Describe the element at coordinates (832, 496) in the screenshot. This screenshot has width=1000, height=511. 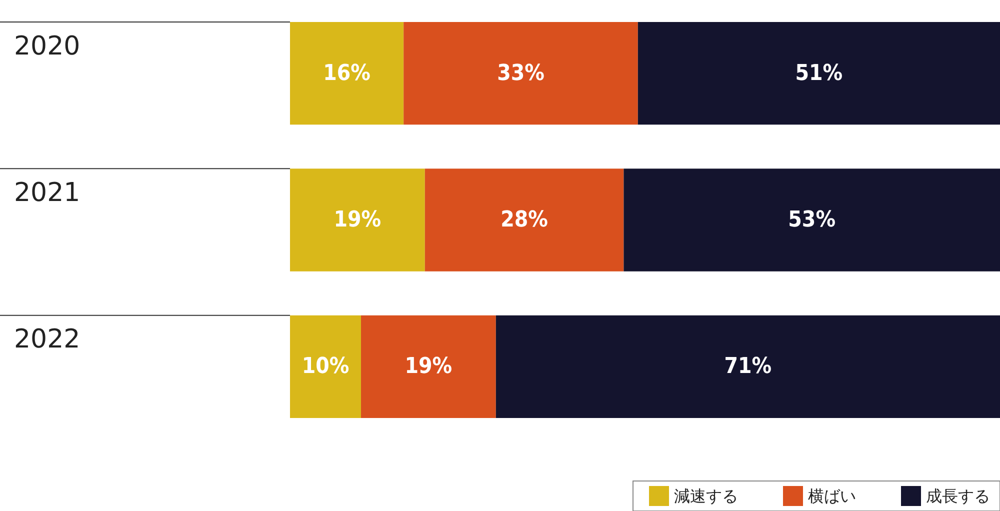
I see `legend-label: 横ばい` at that location.